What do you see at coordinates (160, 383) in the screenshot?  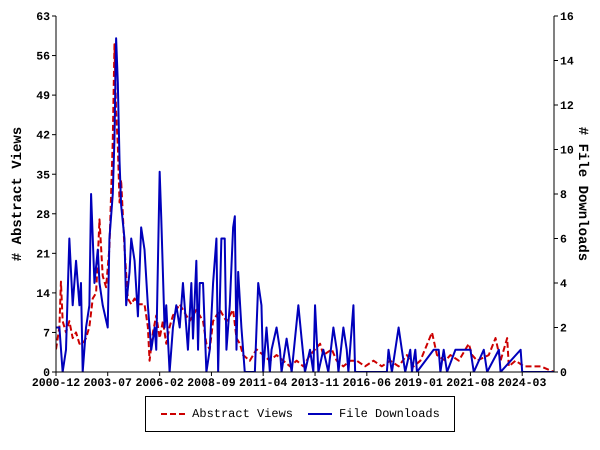 I see `x-tick-label: 2006-02` at bounding box center [160, 383].